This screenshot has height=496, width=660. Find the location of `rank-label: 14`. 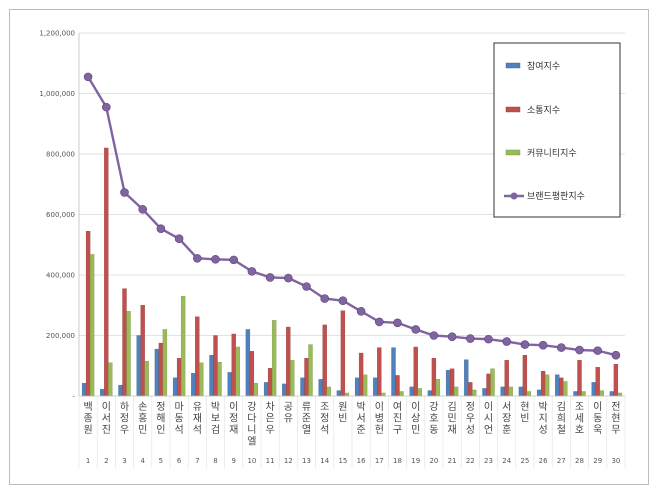

rank-label: 14 is located at coordinates (324, 461).